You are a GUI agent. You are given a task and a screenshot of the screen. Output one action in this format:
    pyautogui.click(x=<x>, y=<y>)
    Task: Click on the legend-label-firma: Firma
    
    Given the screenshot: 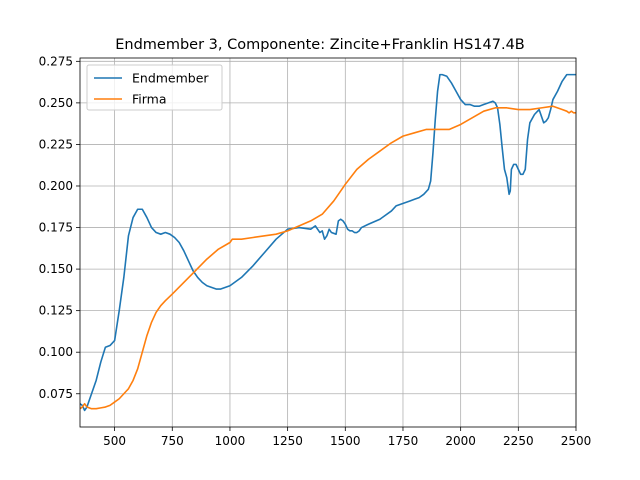 What is the action you would take?
    pyautogui.click(x=149, y=99)
    